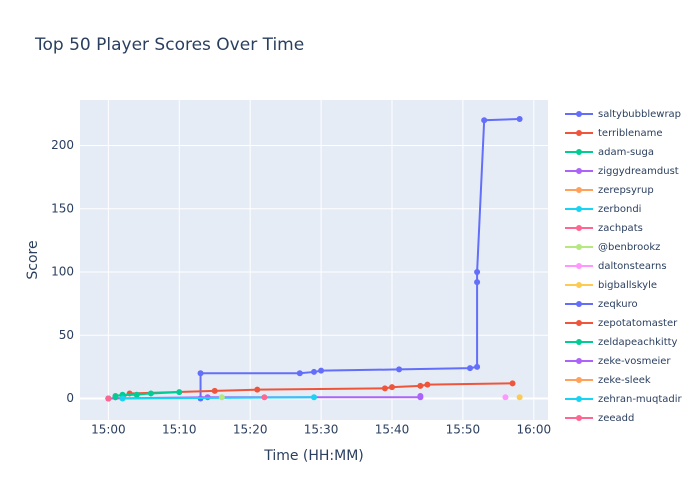  What do you see at coordinates (62, 145) in the screenshot?
I see `y-tick-label: 200` at bounding box center [62, 145].